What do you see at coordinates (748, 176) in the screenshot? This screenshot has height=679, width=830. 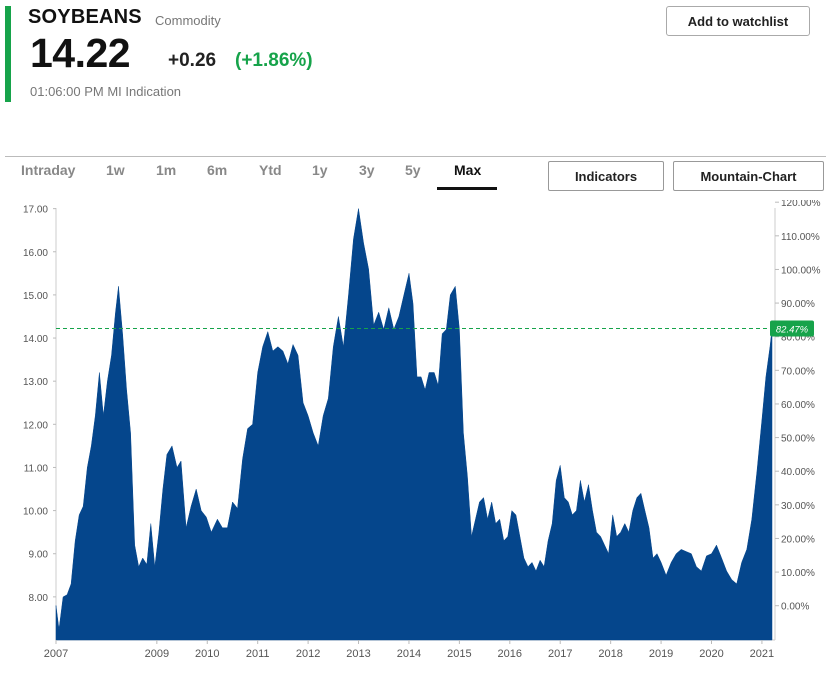 I see `chart-type-button: Mountain-Chart` at bounding box center [748, 176].